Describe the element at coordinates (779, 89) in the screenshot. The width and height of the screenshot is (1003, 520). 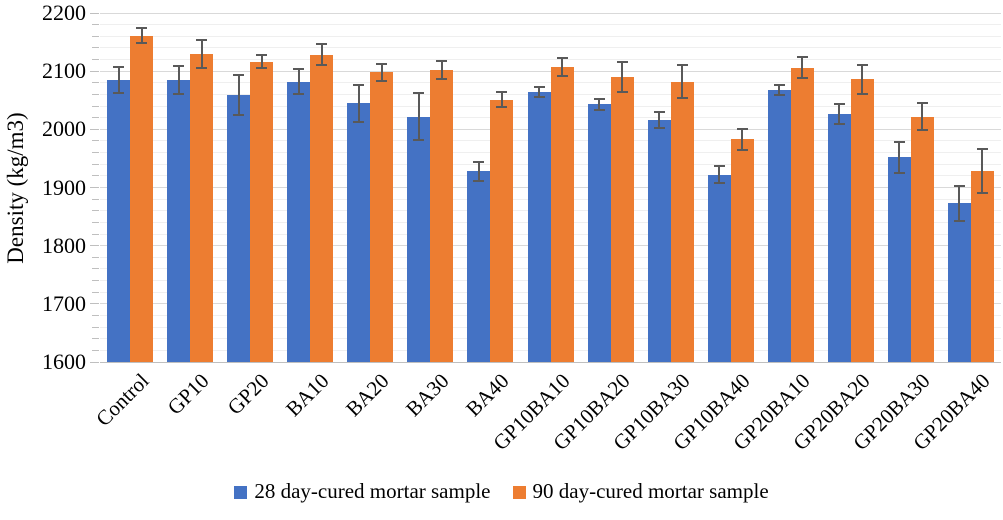
I see `error-bar-GP20BA10` at that location.